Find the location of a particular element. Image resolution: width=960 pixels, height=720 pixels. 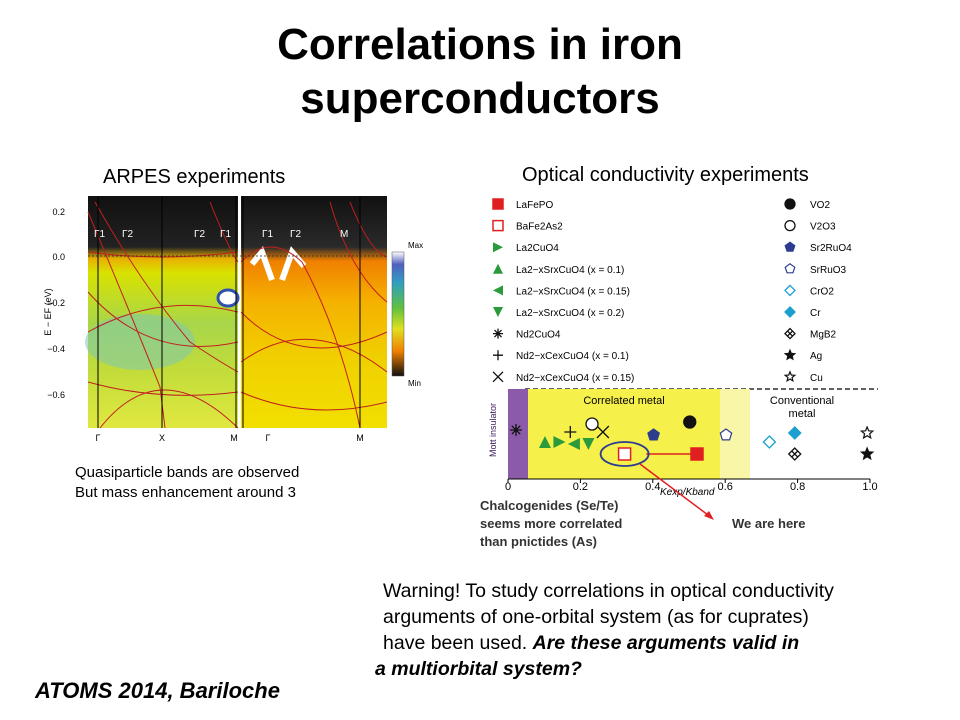

arpes-colorbar is located at coordinates (398, 314).